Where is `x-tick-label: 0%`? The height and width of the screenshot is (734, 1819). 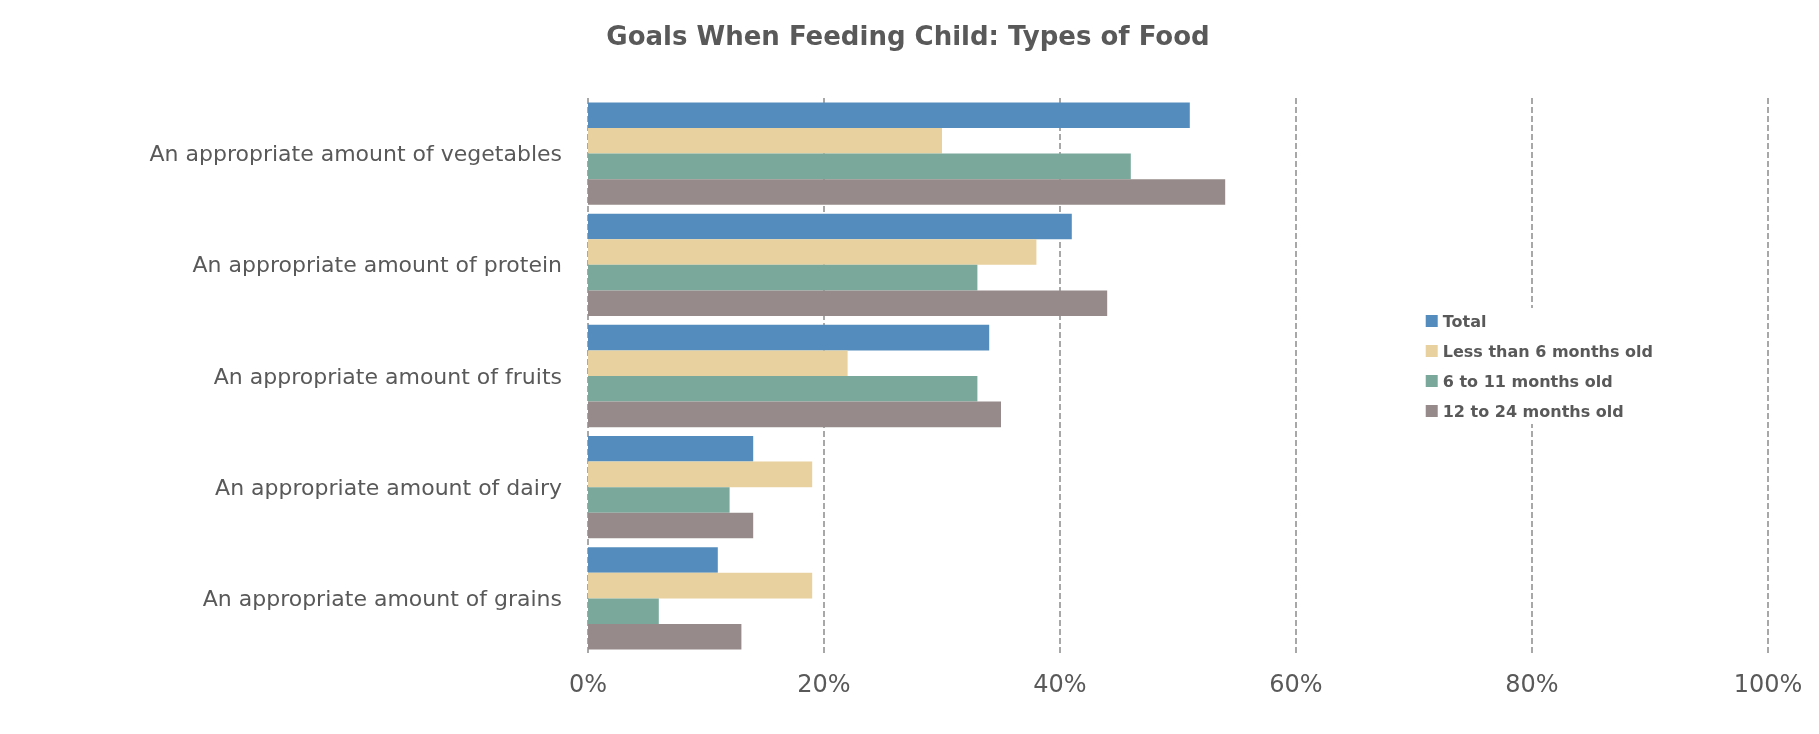
x-tick-label: 0% is located at coordinates (588, 684).